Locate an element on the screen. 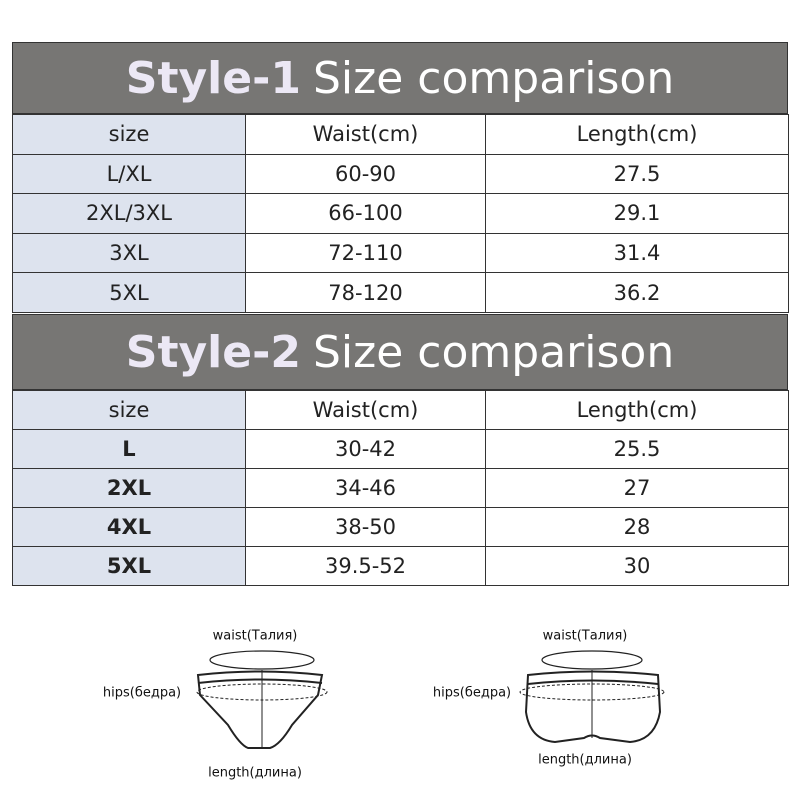  table-cell: 36.2 is located at coordinates (637, 292).